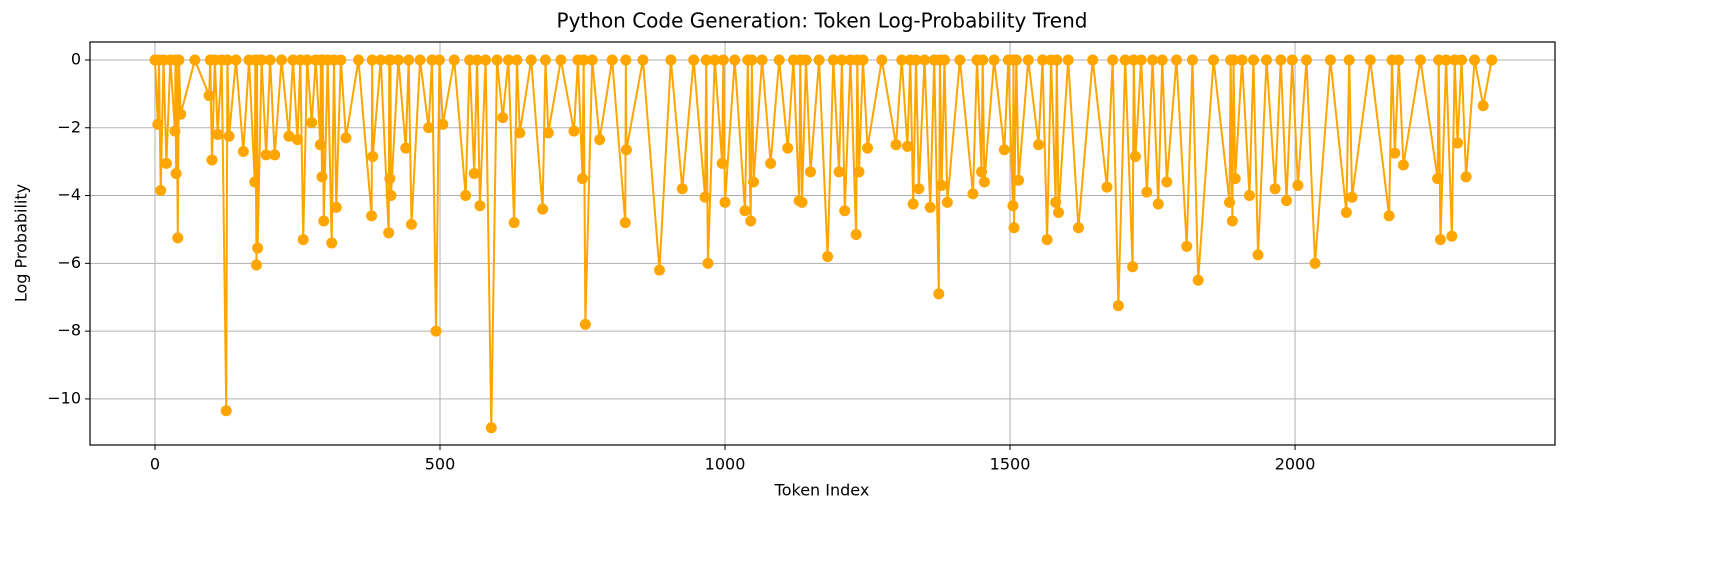 This screenshot has height=565, width=1713. I want to click on y-tick-label: −4, so click(69, 194).